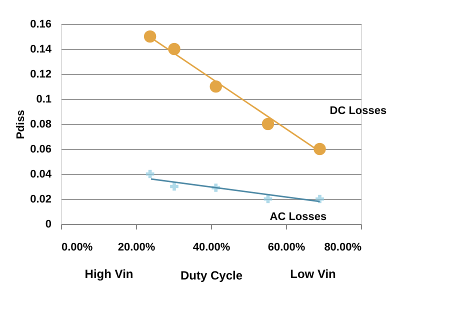 This screenshot has height=327, width=459. I want to click on series-label: AC Losses, so click(298, 217).